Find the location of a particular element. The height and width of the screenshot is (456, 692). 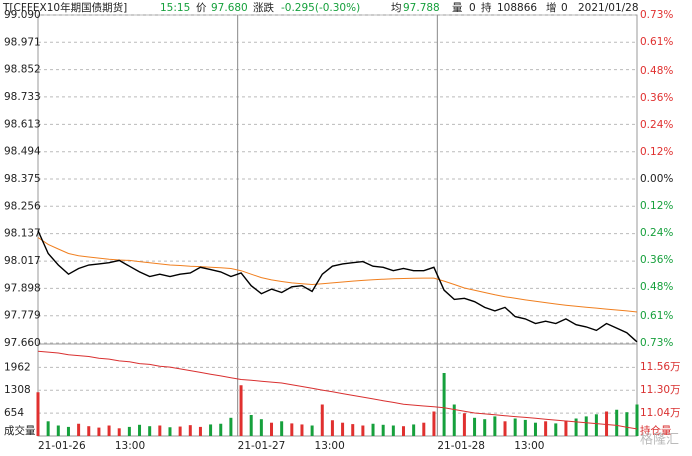

y-tick-label: 99.090 is located at coordinates (22, 15).